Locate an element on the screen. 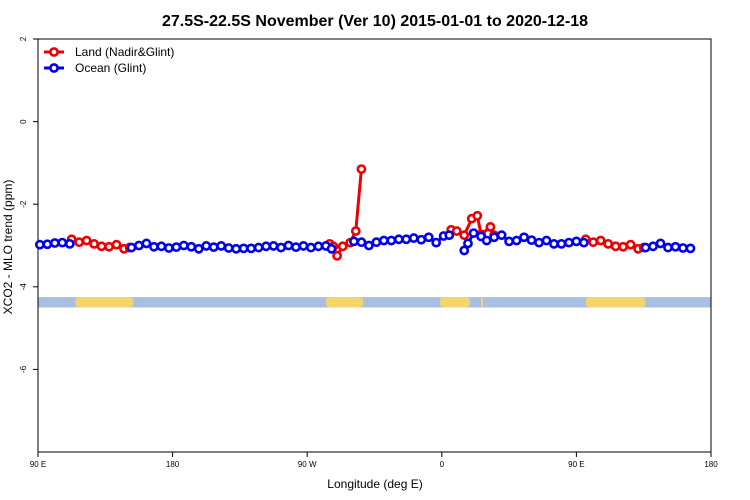  y-tick-label: -6 is located at coordinates (23, 369).